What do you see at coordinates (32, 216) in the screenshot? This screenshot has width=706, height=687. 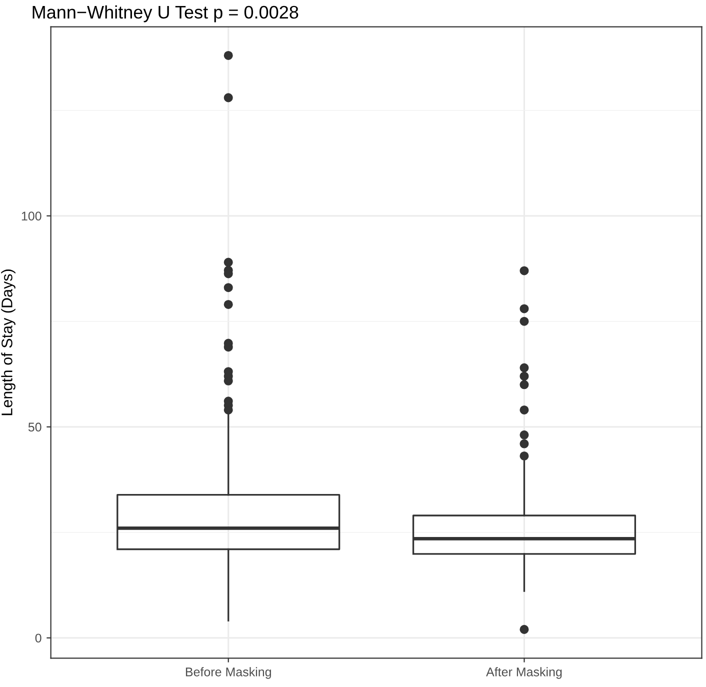 I see `y-tick-label: 100` at bounding box center [32, 216].